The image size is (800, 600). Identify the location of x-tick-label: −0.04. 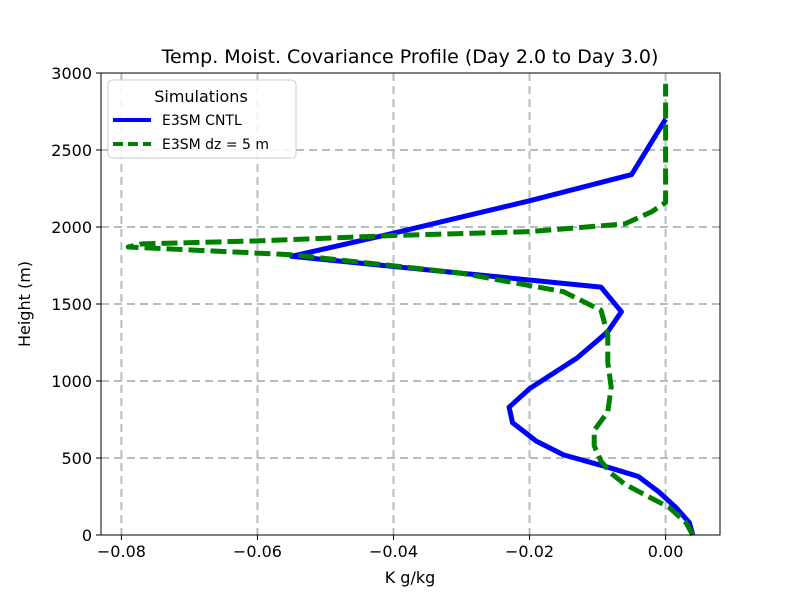
(393, 551).